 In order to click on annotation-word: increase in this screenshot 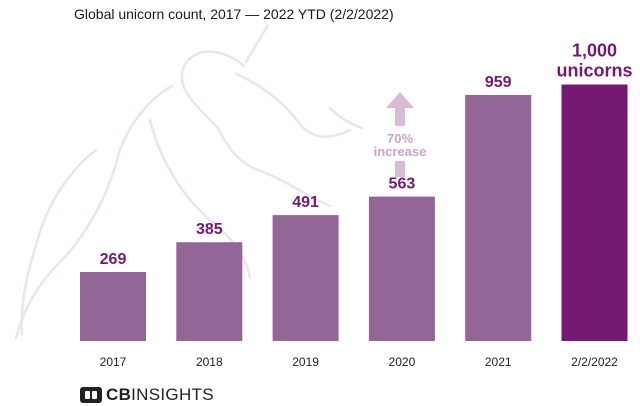, I will do `click(400, 151)`.